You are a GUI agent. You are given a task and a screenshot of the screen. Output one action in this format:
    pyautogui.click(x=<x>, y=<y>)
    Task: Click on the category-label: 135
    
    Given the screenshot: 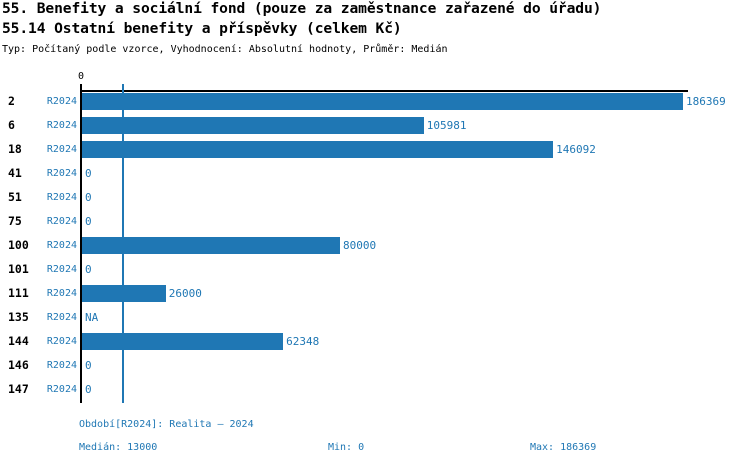 What is the action you would take?
    pyautogui.click(x=18, y=317)
    